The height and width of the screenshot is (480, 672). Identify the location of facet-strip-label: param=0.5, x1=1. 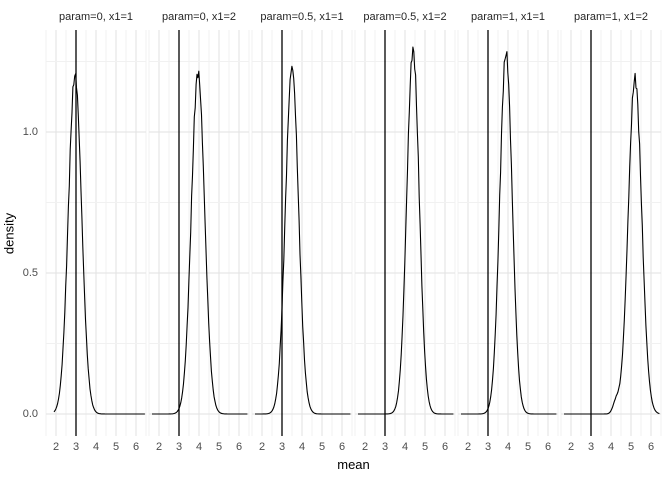
(302, 17).